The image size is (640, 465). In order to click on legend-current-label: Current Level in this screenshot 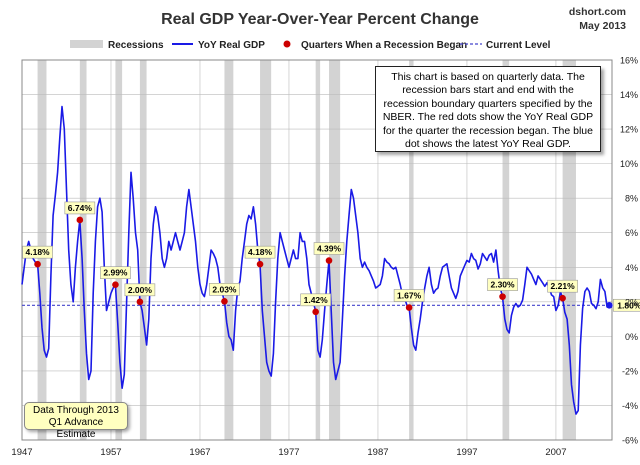, I will do `click(518, 45)`.